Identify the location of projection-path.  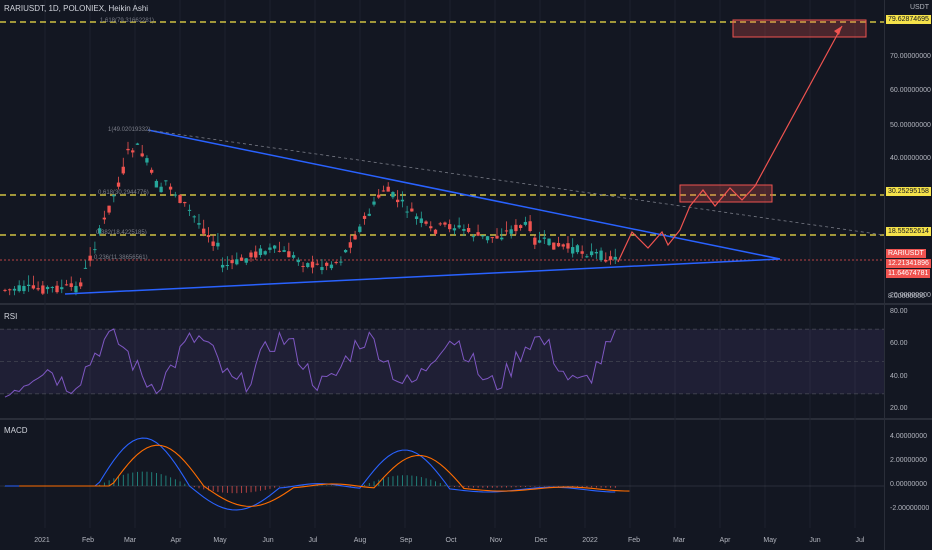
(730, 144).